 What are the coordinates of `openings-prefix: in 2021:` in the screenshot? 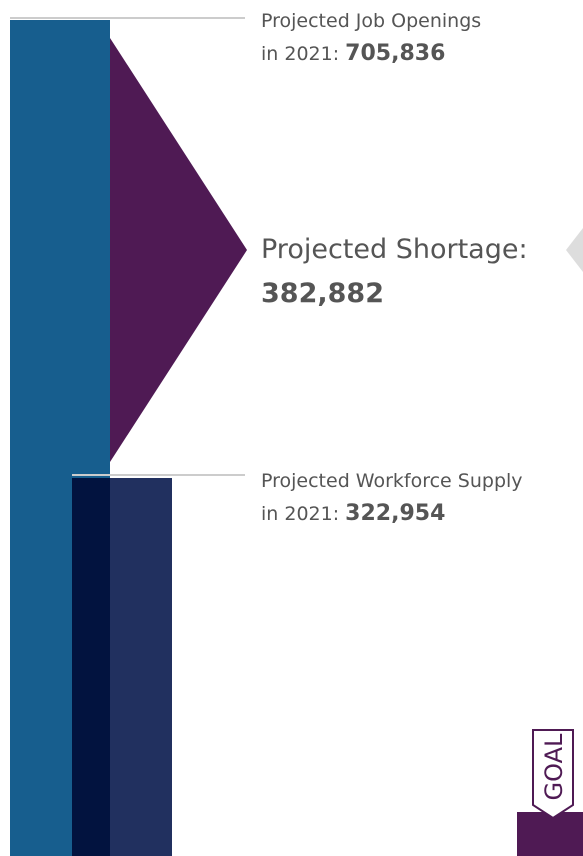 It's located at (300, 54).